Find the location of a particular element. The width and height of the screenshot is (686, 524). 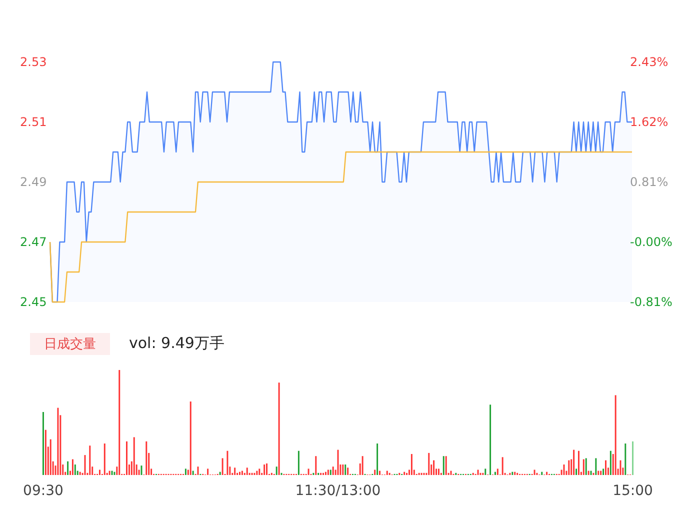

y-tick-label: 2.45 is located at coordinates (33, 302).